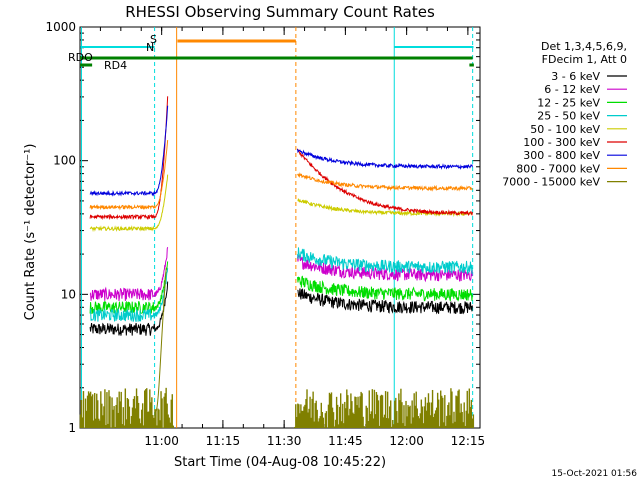 The image size is (640, 480). Describe the element at coordinates (568, 116) in the screenshot. I see `legend-entry: 25 - 50 keV` at that location.